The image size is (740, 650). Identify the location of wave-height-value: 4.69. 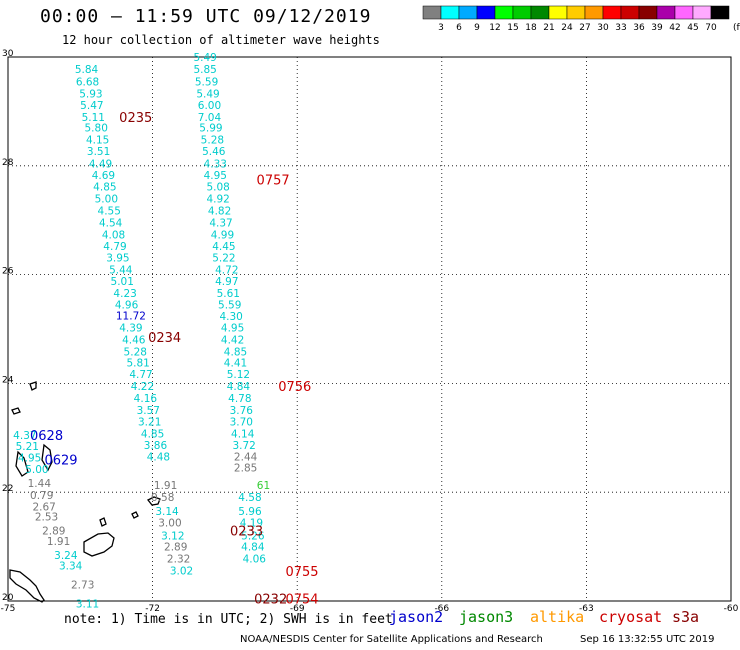
(103, 176).